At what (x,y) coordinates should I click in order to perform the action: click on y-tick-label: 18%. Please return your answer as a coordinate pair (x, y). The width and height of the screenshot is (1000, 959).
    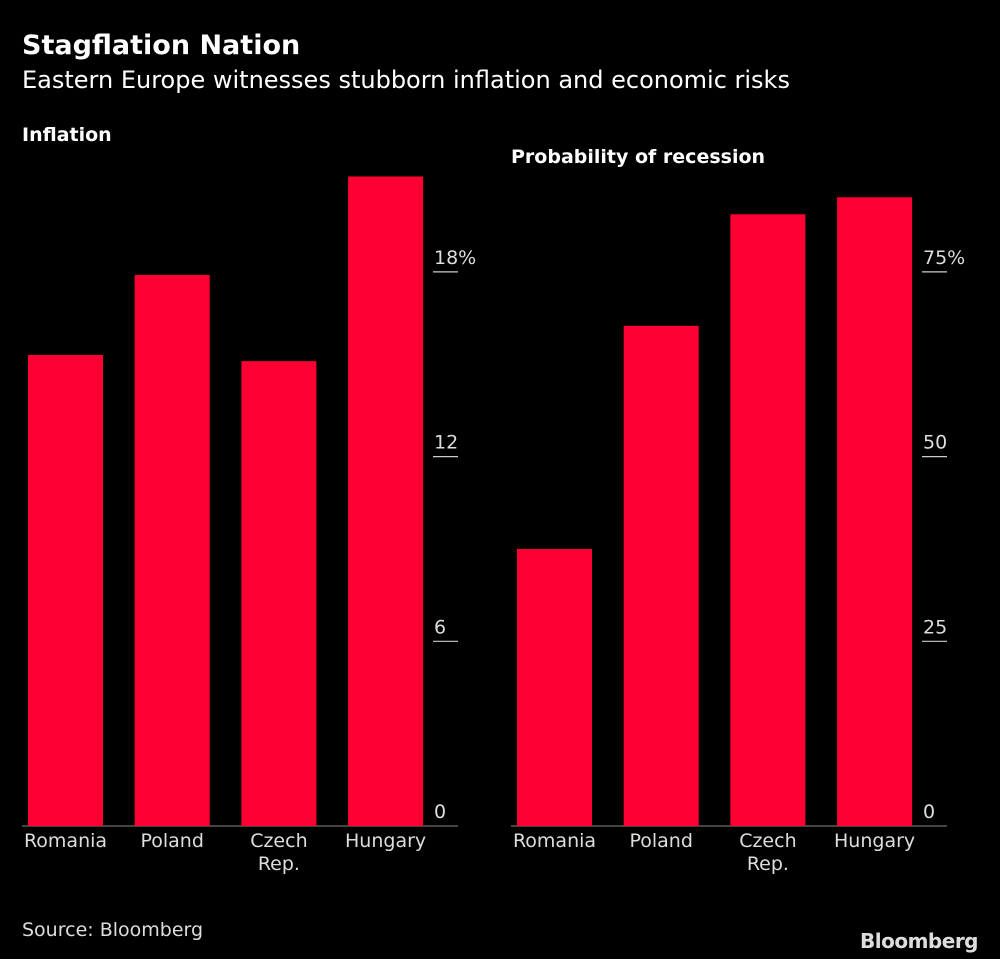
    Looking at the image, I should click on (455, 258).